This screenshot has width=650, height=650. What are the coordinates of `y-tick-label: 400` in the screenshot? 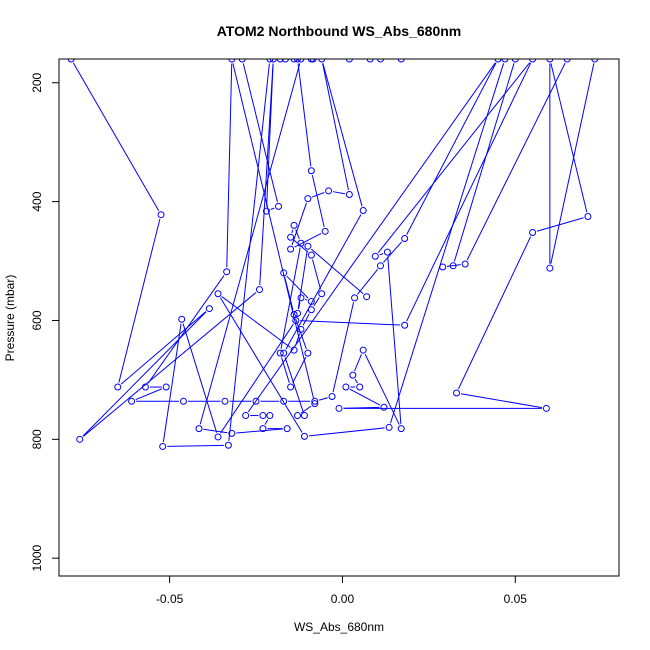 It's located at (37, 201).